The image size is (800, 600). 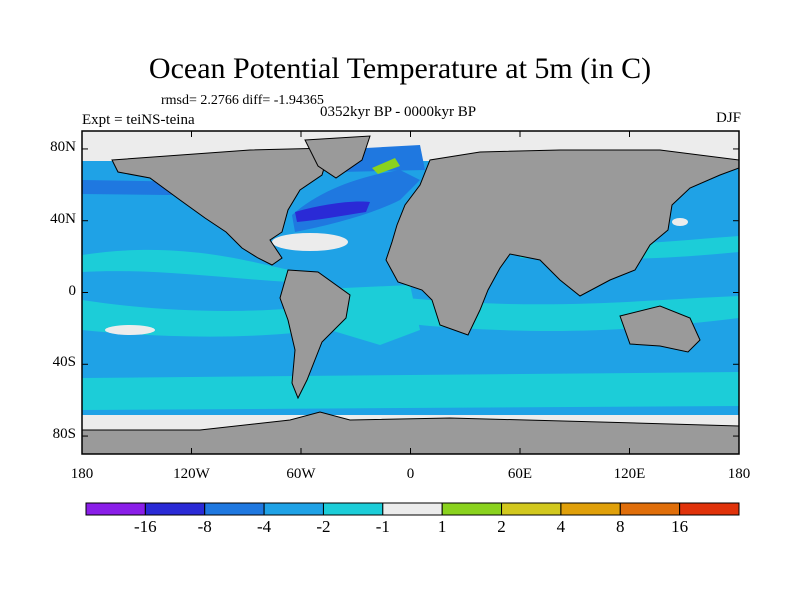 What do you see at coordinates (562, 242) in the screenshot?
I see `landmass-africa-eurasia` at bounding box center [562, 242].